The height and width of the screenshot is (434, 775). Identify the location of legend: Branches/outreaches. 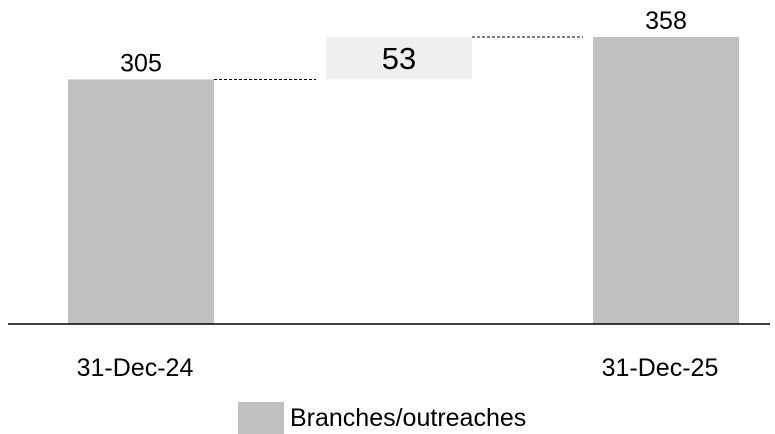
(382, 418).